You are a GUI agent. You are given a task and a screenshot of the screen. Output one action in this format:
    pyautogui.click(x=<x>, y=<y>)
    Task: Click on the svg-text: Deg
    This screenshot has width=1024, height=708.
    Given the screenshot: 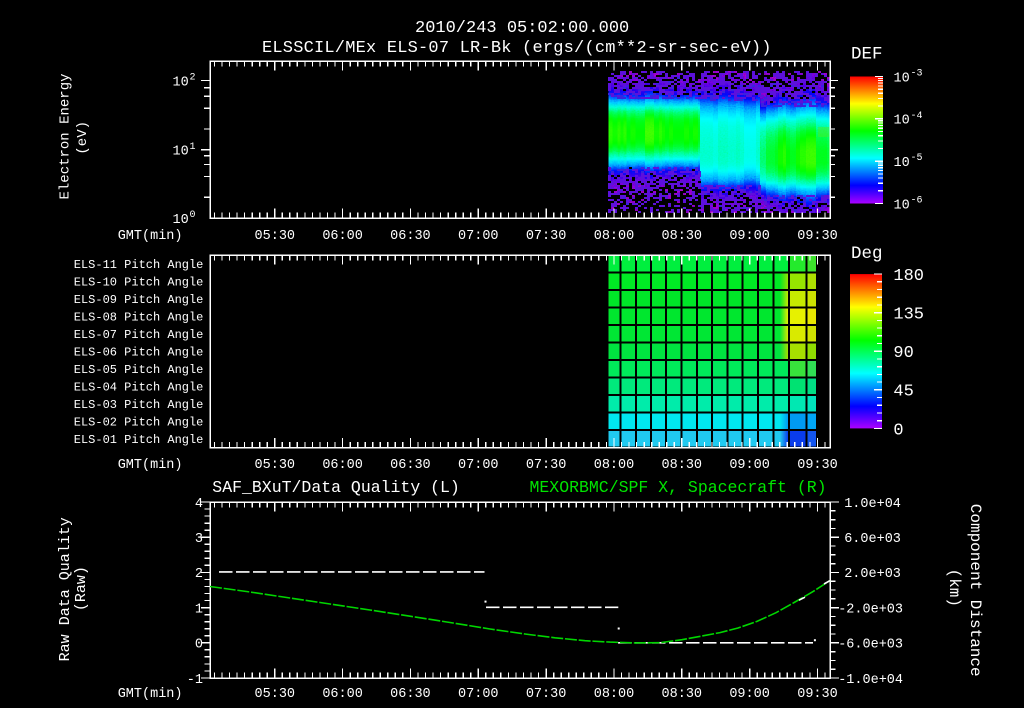 What is the action you would take?
    pyautogui.click(x=867, y=254)
    